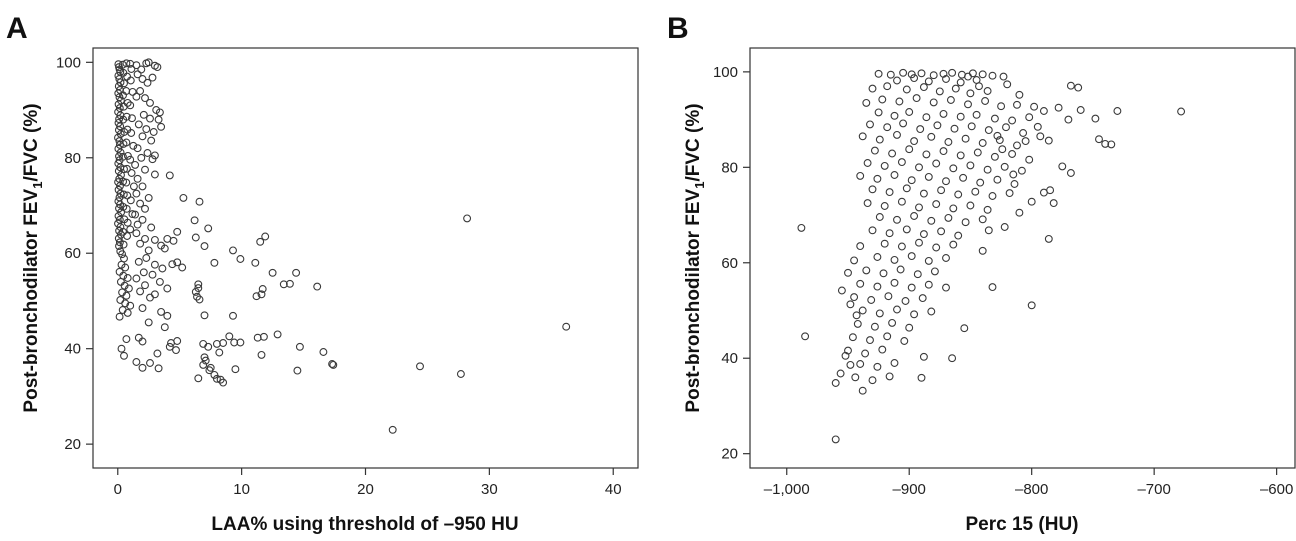 Image resolution: width=1296 pixels, height=541 pixels. I want to click on y-tick-label: 100, so click(725, 72).